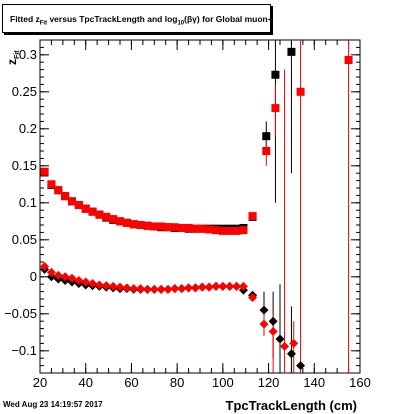 This screenshot has height=414, width=400. Describe the element at coordinates (28, 202) in the screenshot. I see `y-tick-label: 0.1` at that location.